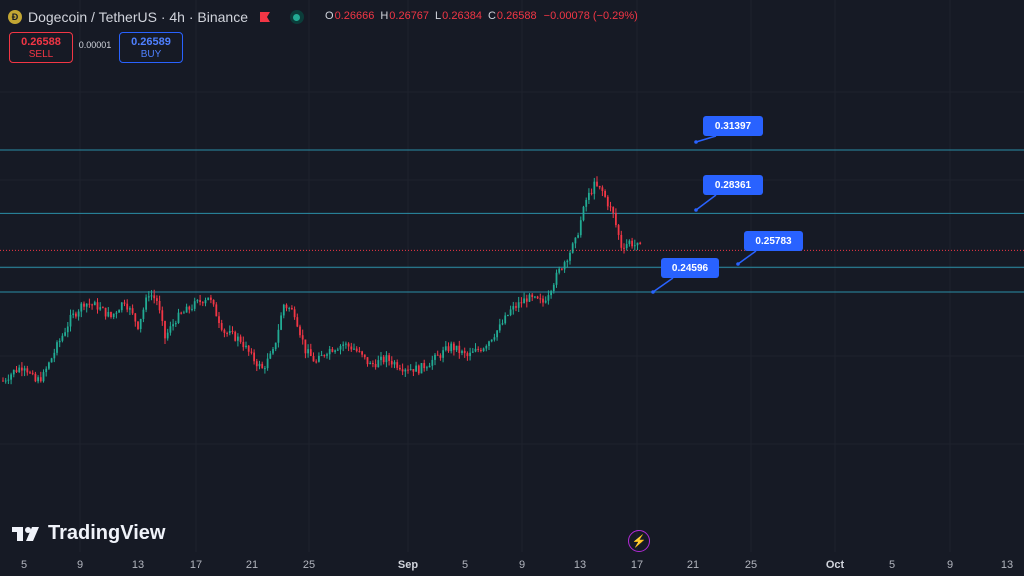  Describe the element at coordinates (138, 17) in the screenshot. I see `symbol-title: Dogecoin / TetherUS · 4h · Binance` at that location.